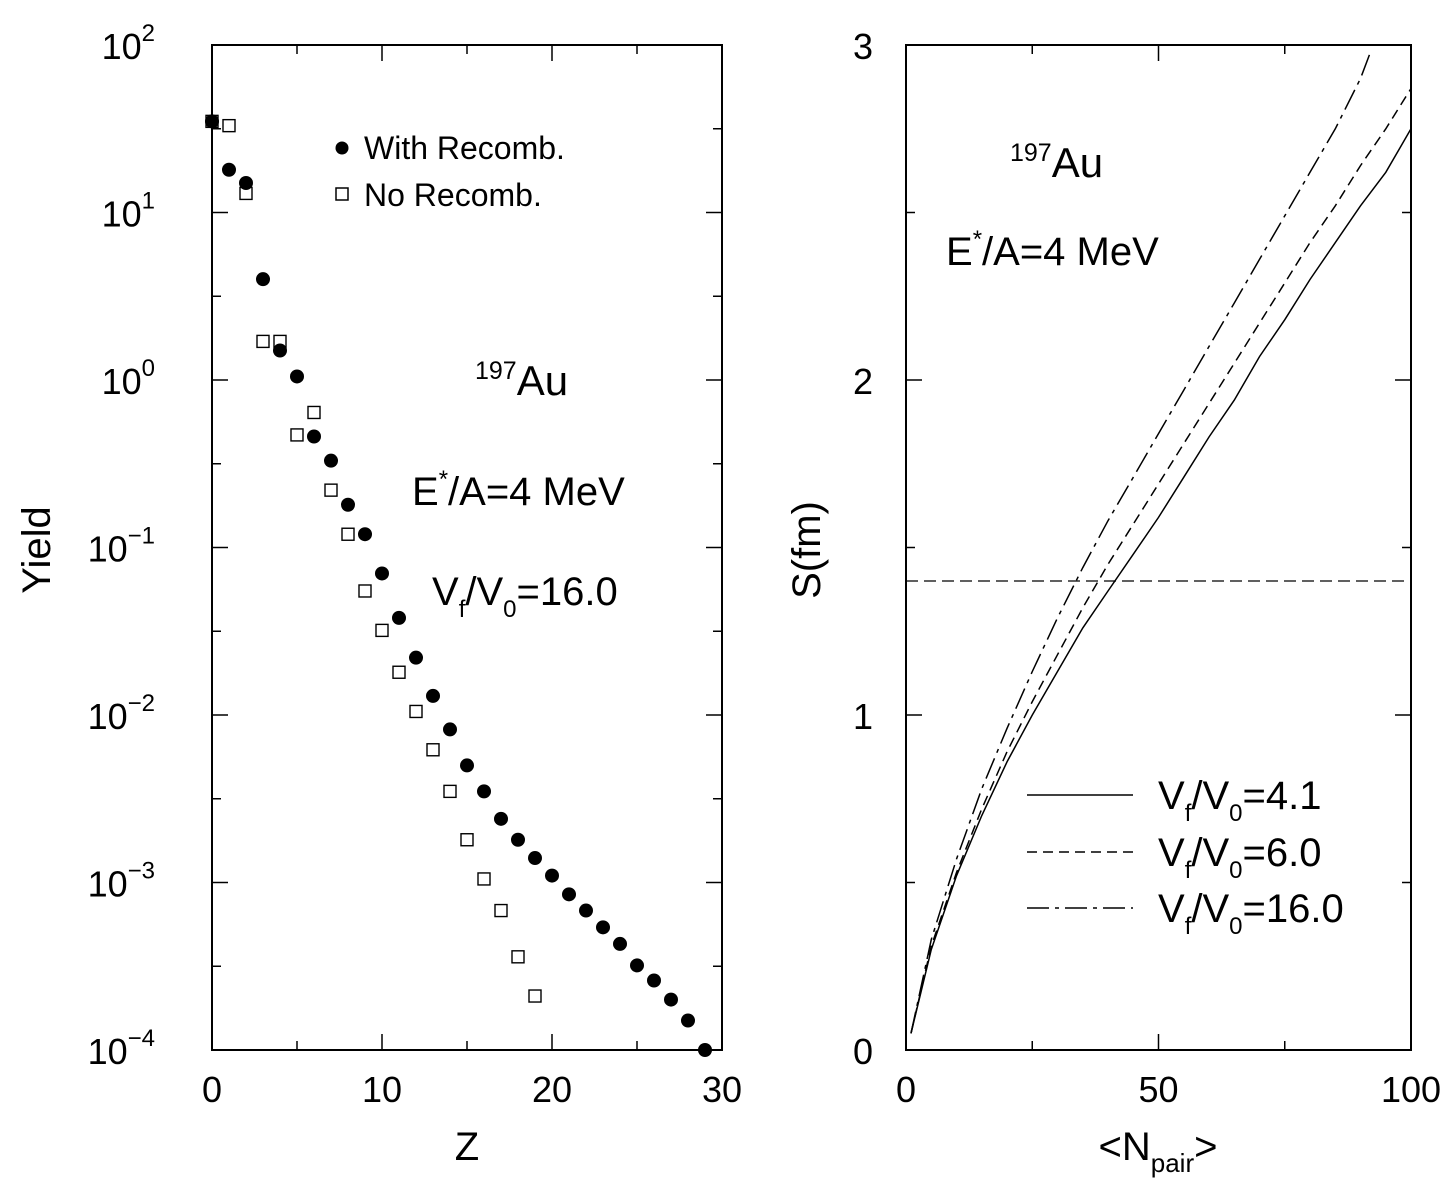  I want to click on left-nucleus-symbol: Au, so click(542, 380).